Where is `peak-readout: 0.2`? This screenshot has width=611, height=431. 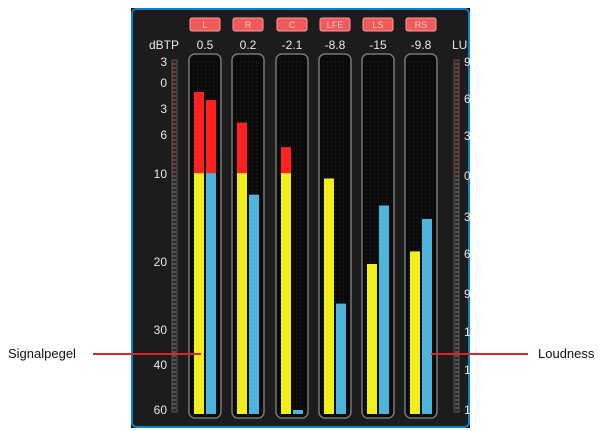
peak-readout: 0.2 is located at coordinates (248, 45).